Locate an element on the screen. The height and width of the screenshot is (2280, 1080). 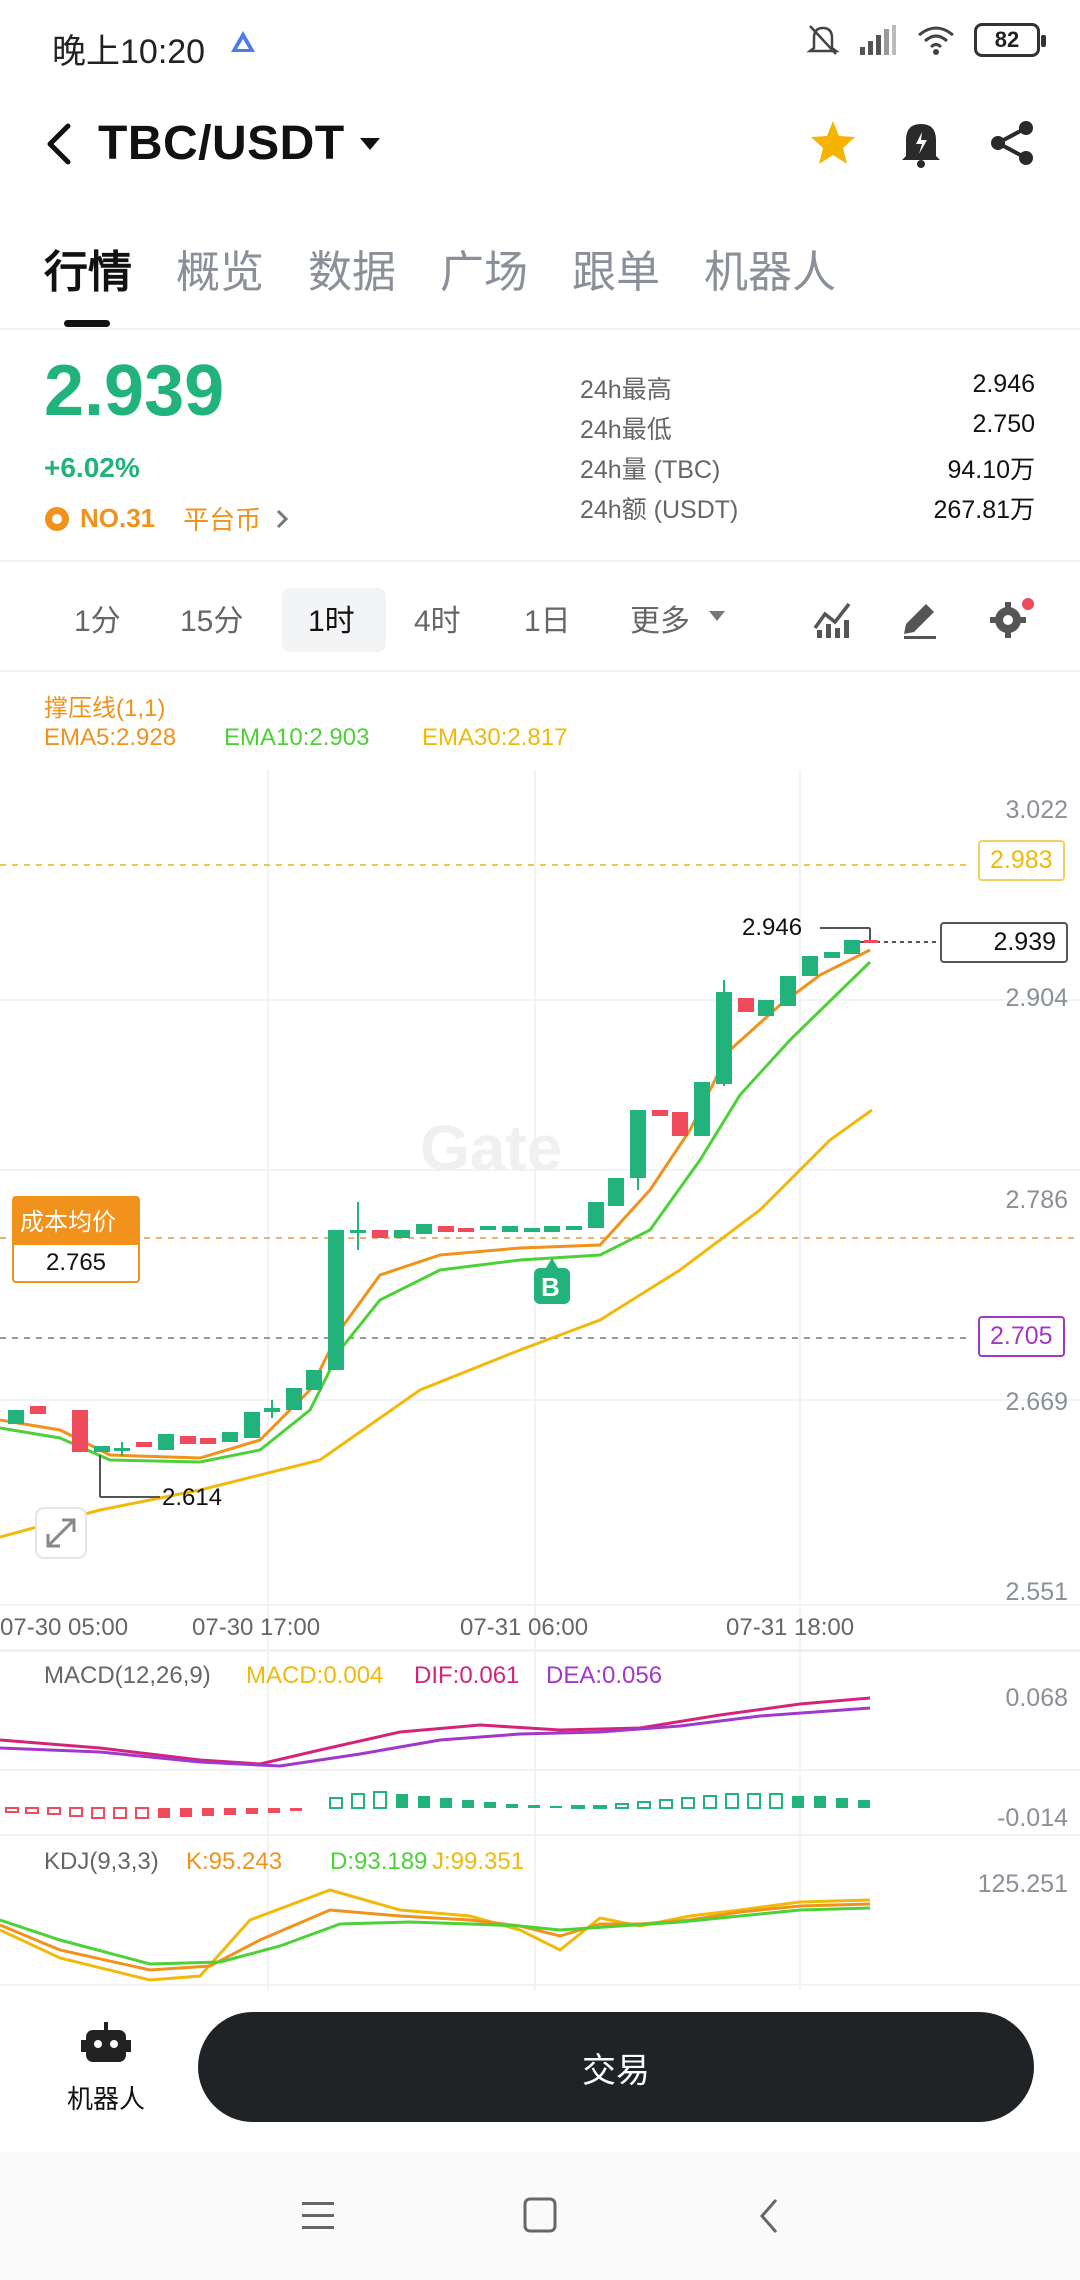
upper-line-tag: 2.983 is located at coordinates (1021, 860).